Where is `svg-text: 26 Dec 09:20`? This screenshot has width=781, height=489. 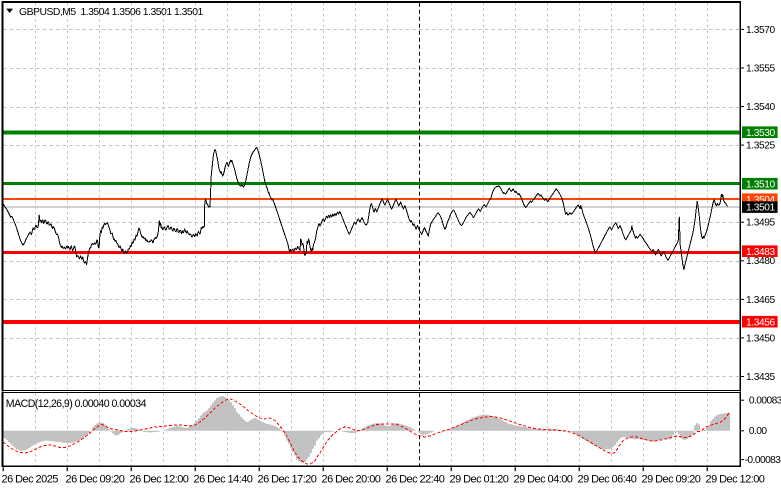
svg-text: 26 Dec 09:20 is located at coordinates (95, 480).